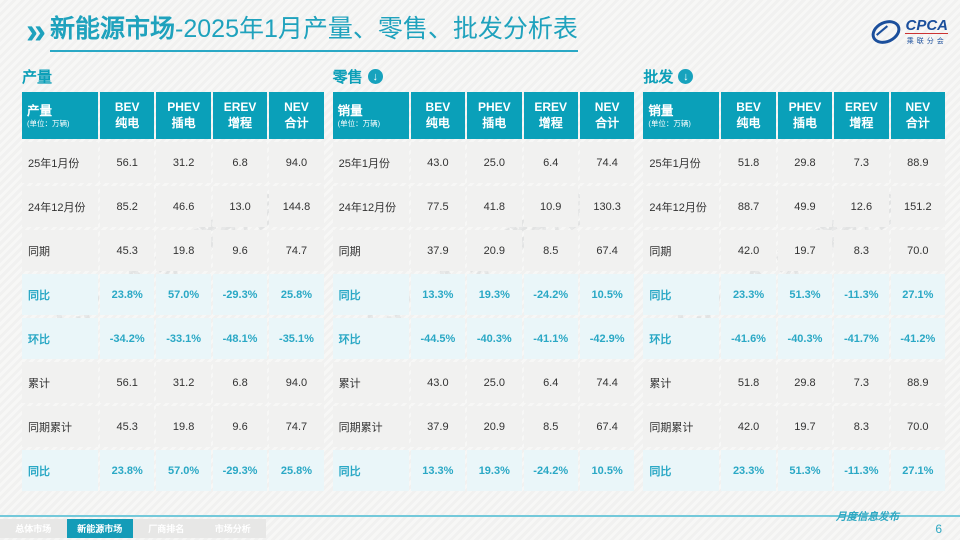  Describe the element at coordinates (550, 206) in the screenshot. I see `cell-value: 10.9` at that location.